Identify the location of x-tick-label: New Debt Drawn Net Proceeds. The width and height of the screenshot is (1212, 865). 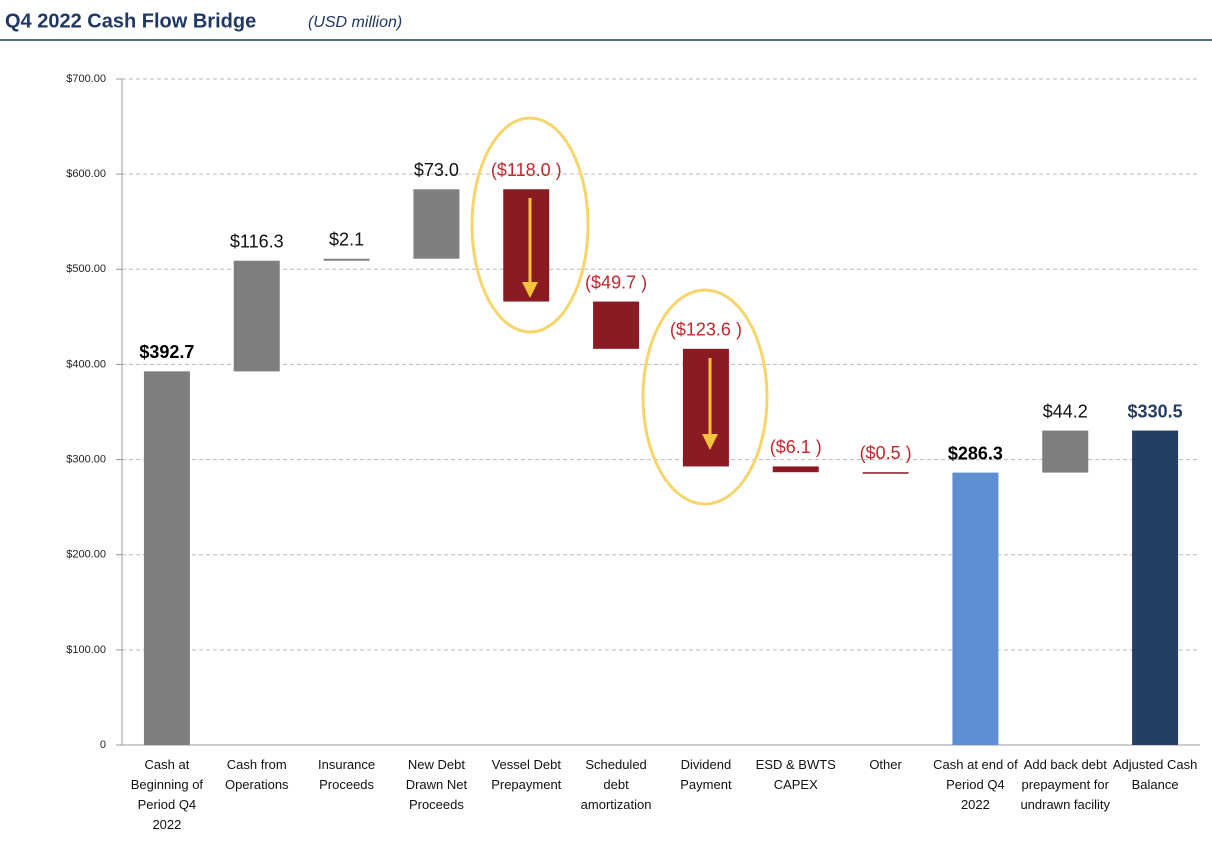
(436, 784).